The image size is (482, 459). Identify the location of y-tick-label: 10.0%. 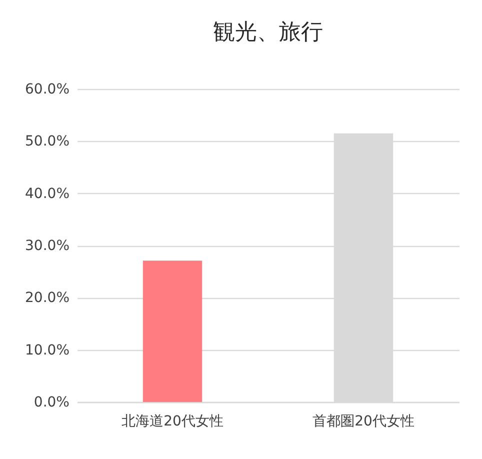
(47, 350).